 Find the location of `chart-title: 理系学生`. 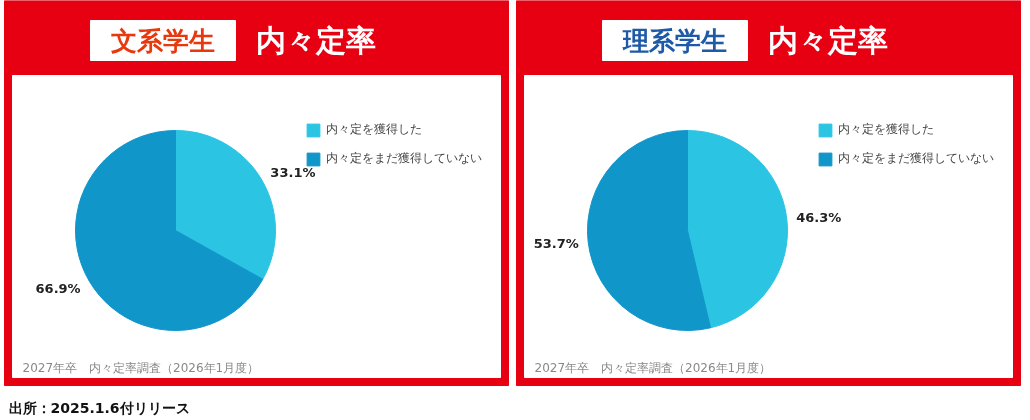

chart-title: 理系学生 is located at coordinates (674, 40).